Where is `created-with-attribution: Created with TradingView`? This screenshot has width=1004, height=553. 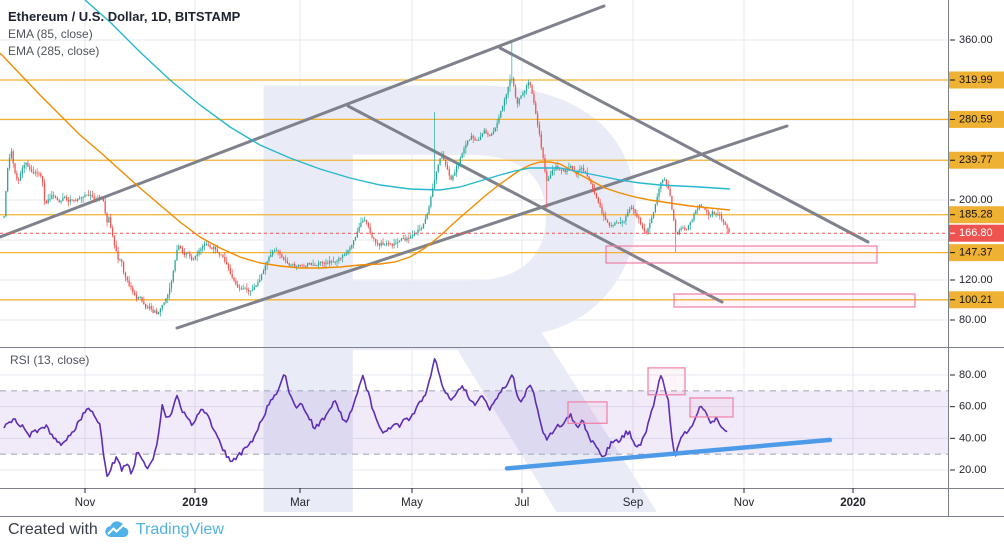 created-with-attribution: Created with TradingView is located at coordinates (116, 530).